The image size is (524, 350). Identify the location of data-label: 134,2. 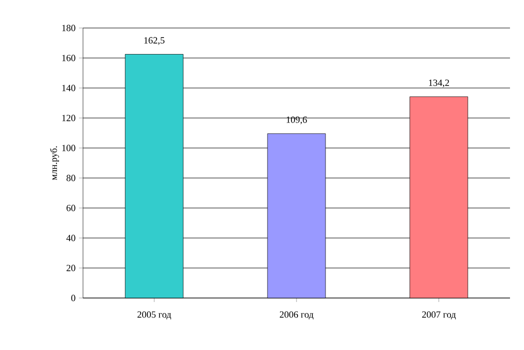
(439, 84).